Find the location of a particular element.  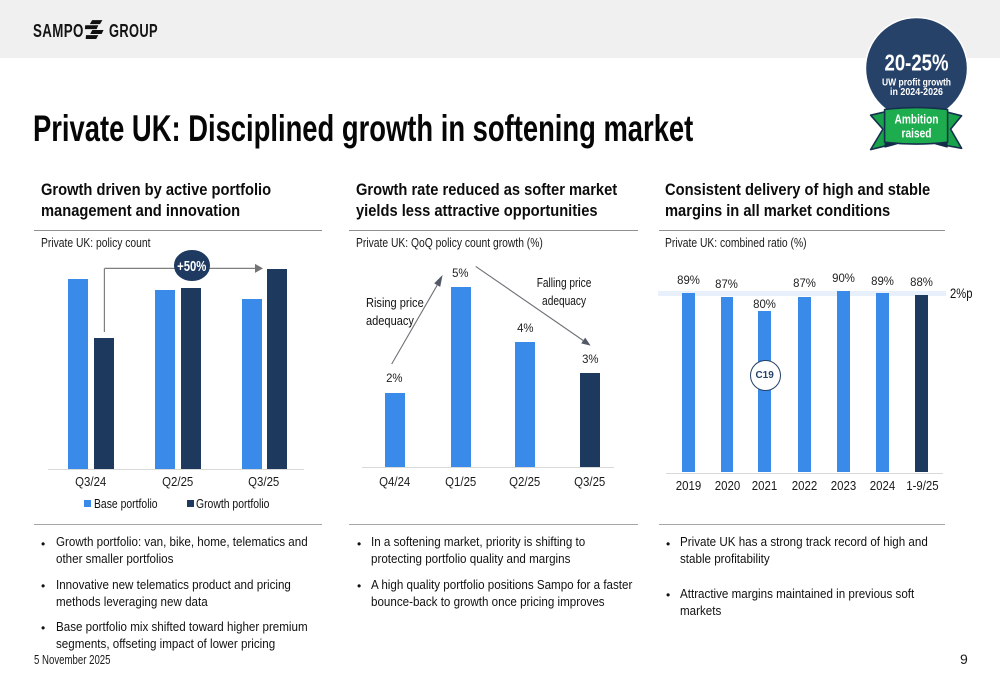

svg-text: UW profit growth is located at coordinates (916, 82).